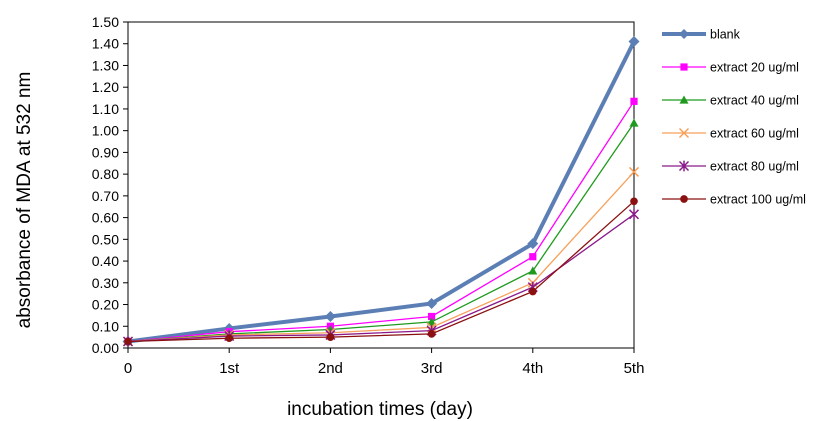 This screenshot has width=840, height=421. What do you see at coordinates (330, 368) in the screenshot?
I see `x-tick-label: 2nd` at bounding box center [330, 368].